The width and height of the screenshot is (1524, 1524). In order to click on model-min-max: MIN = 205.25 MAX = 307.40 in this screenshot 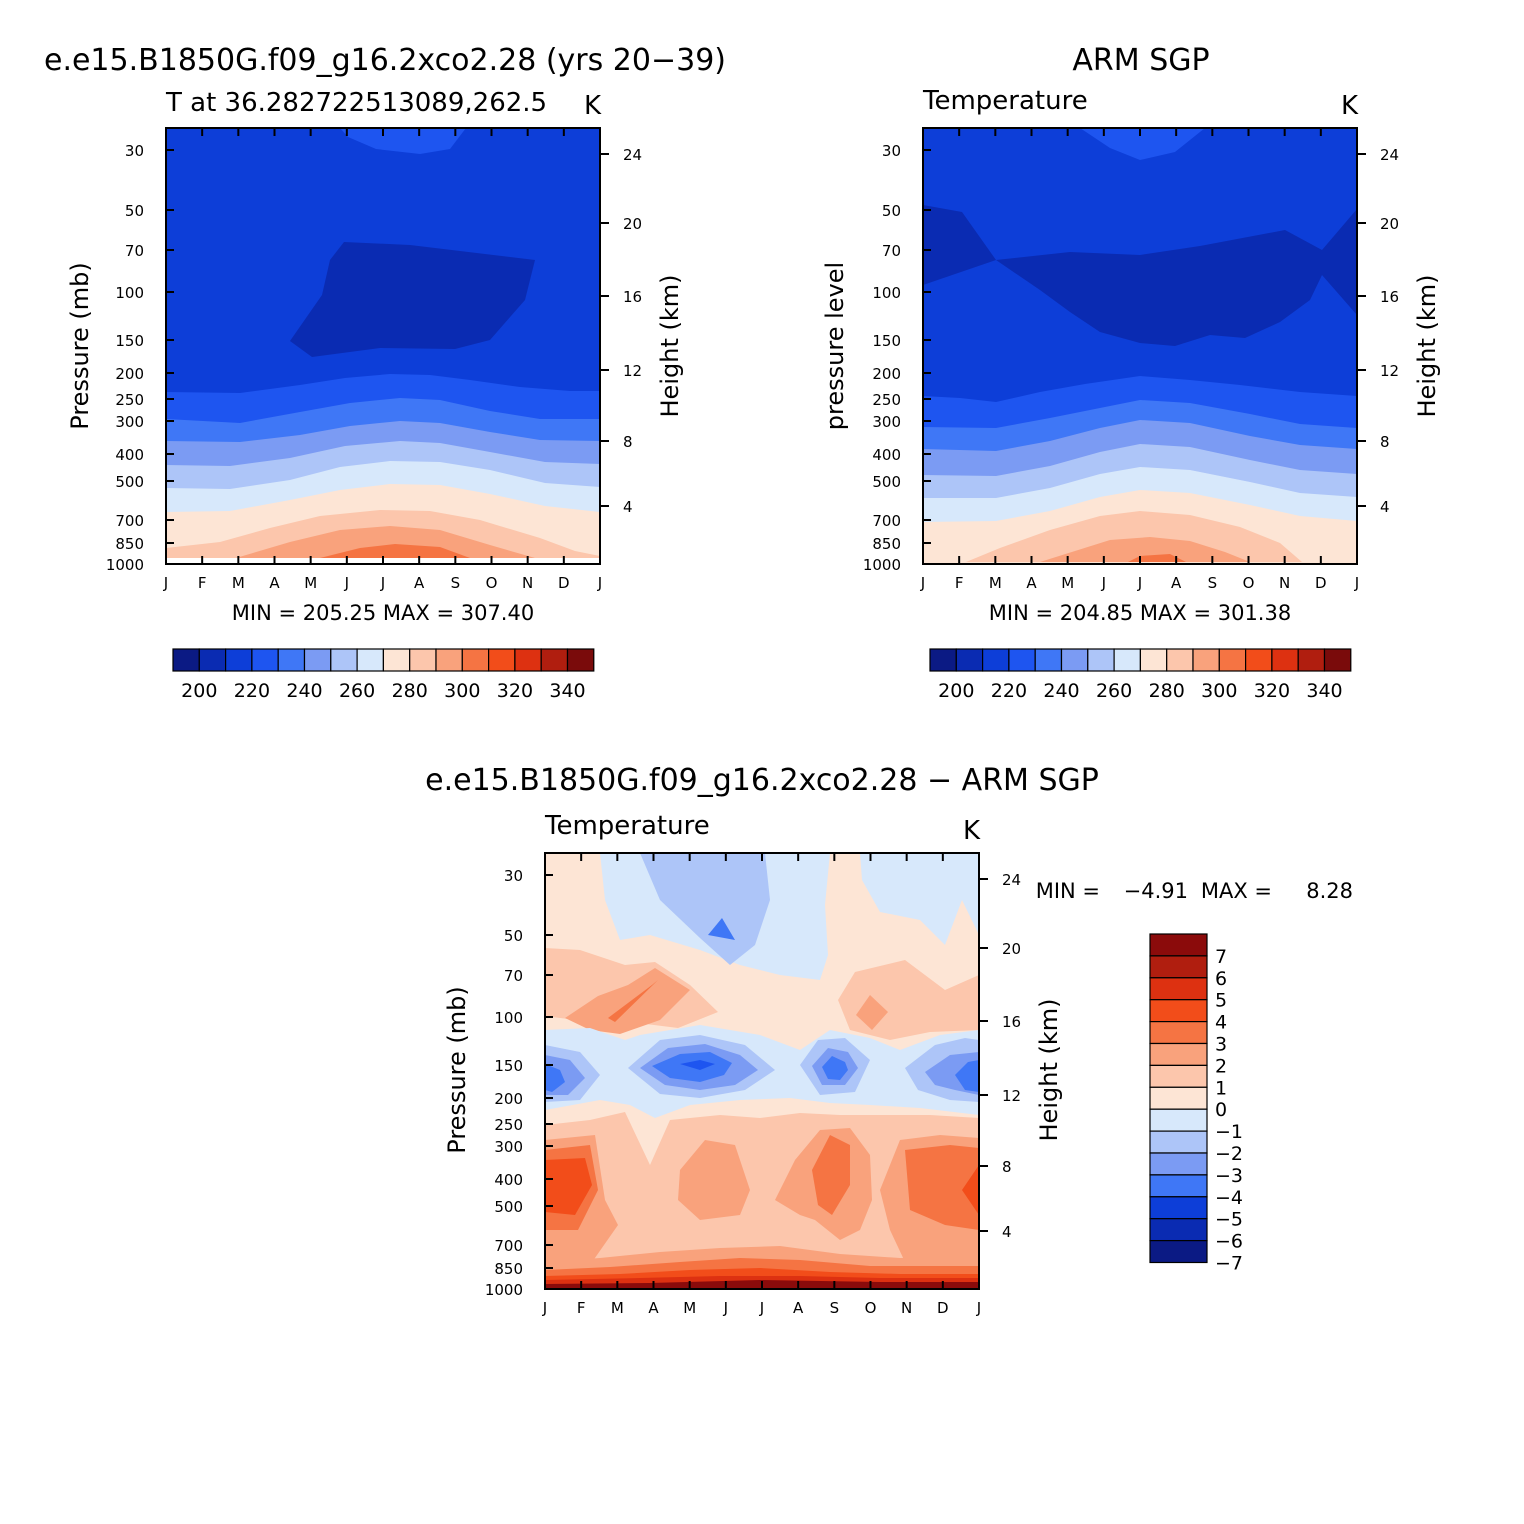, I will do `click(383, 613)`.